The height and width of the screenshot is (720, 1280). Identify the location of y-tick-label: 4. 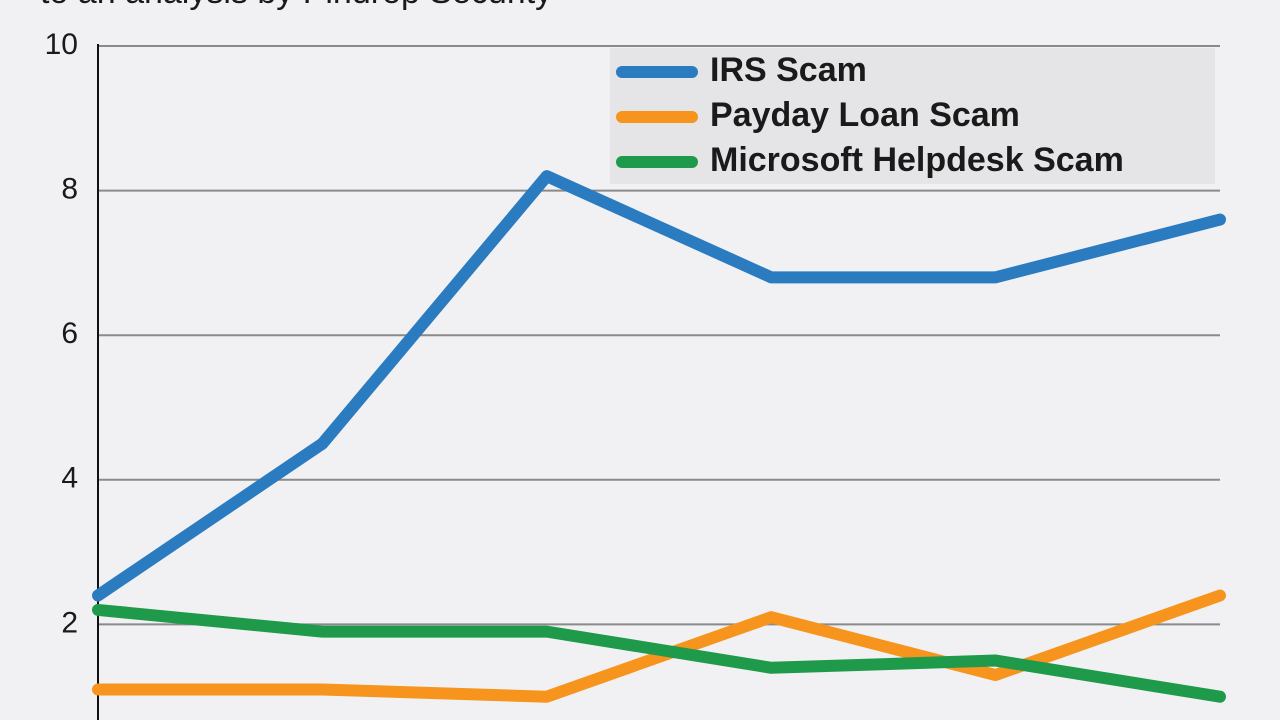
(69, 478).